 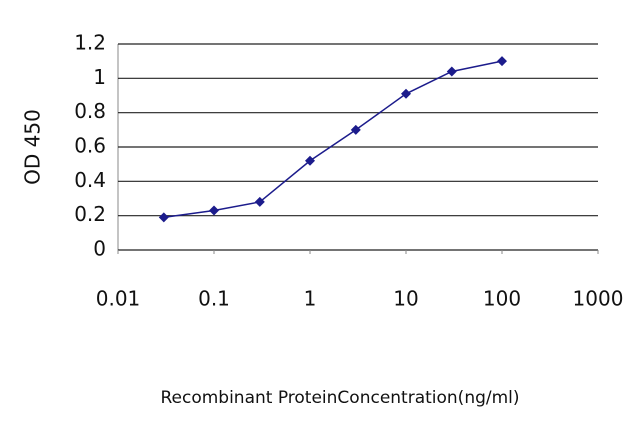 I want to click on x-tick-label: 10, so click(x=405, y=299).